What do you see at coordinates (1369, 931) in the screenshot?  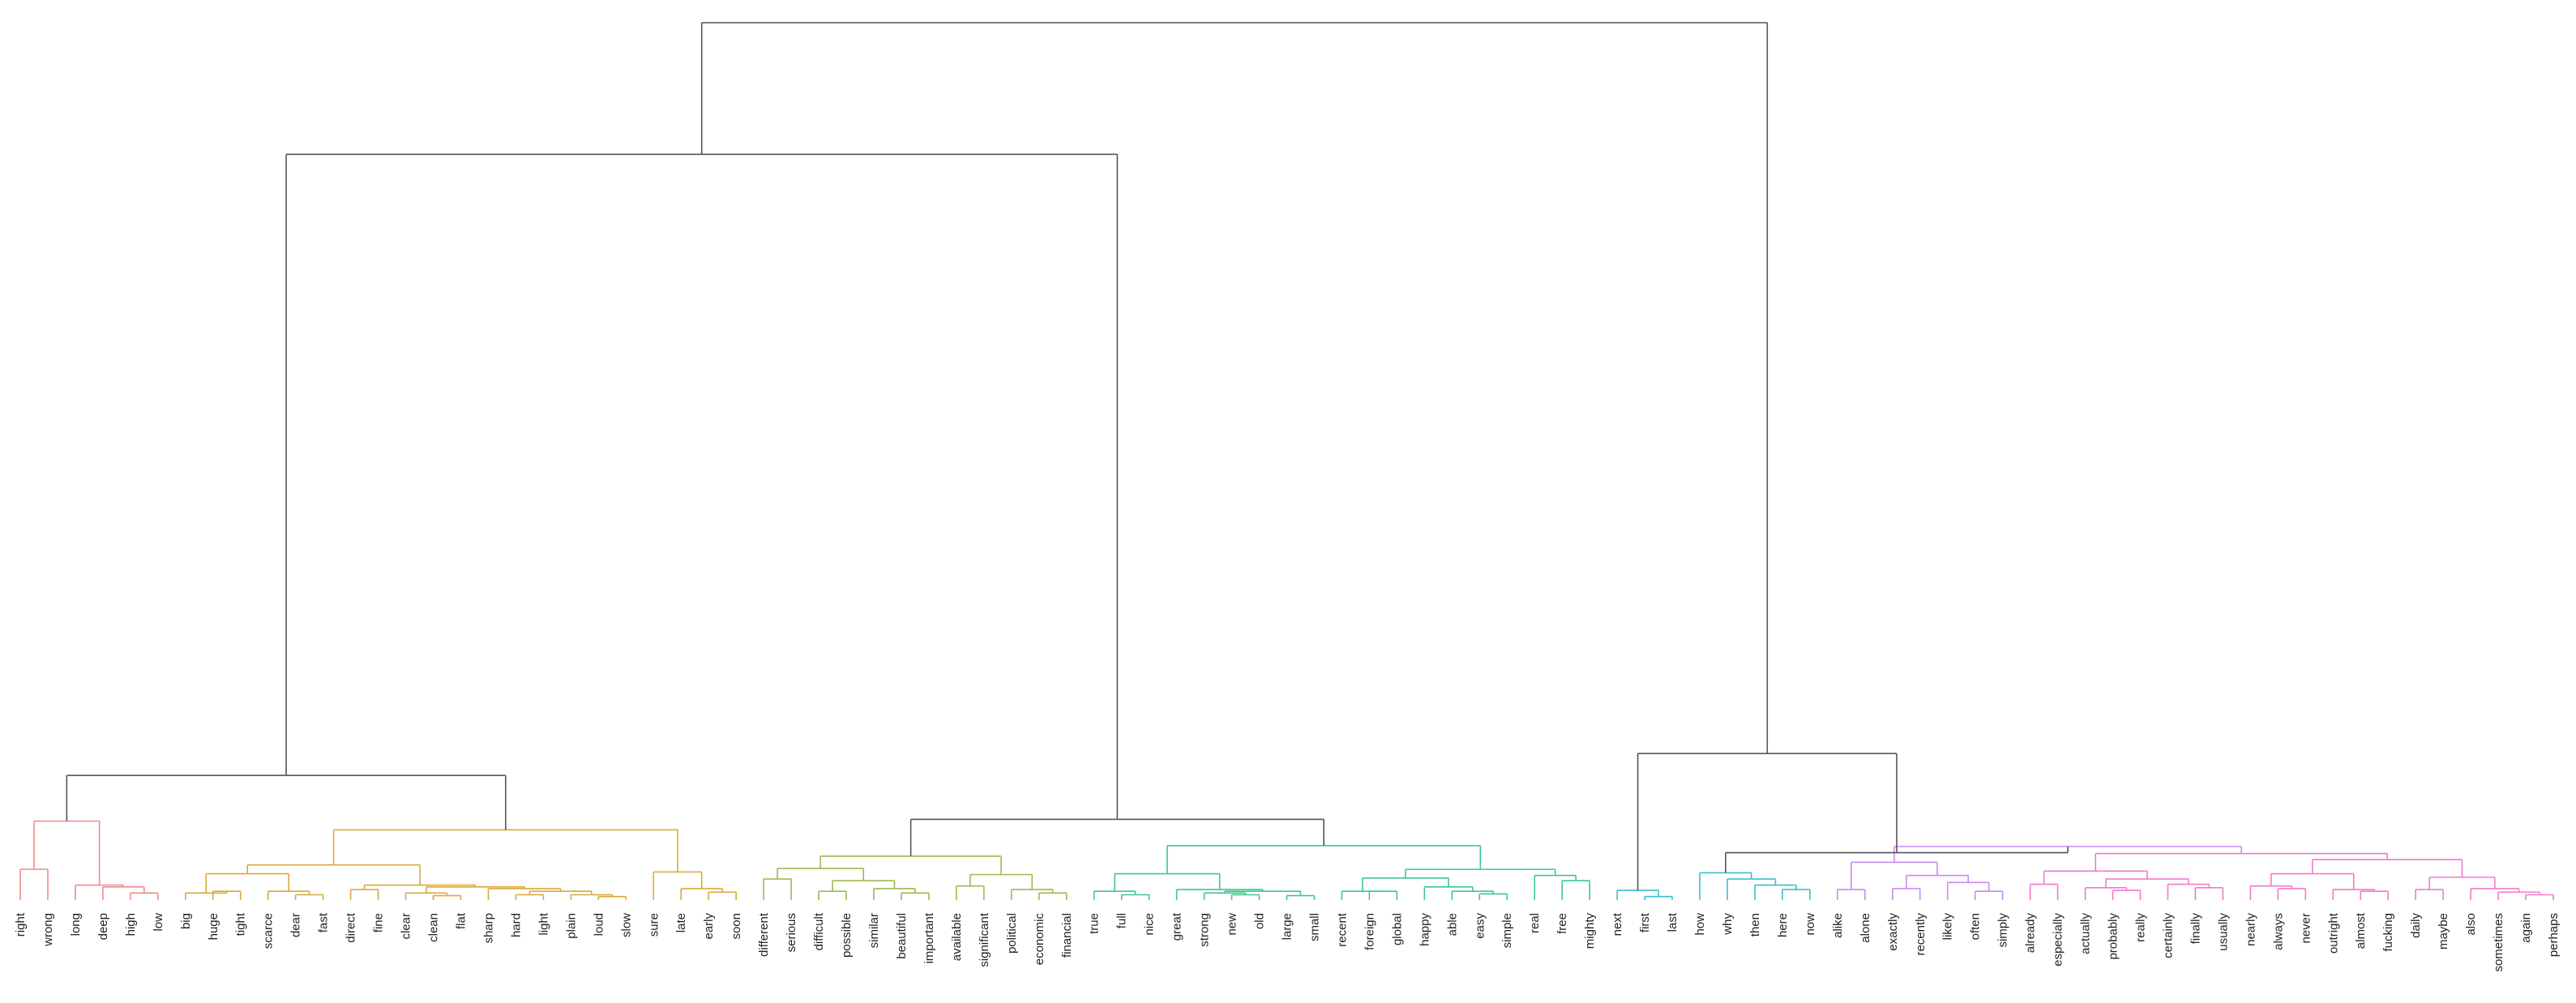 I see `leaf-label: foreign` at bounding box center [1369, 931].